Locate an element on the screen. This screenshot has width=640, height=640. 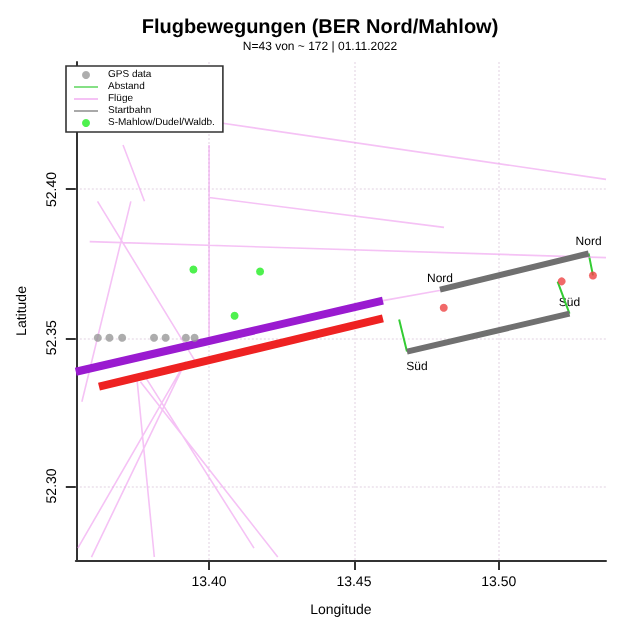
chart-title: Flugbewegungen (BER Nord/Mahlow) is located at coordinates (320, 28).